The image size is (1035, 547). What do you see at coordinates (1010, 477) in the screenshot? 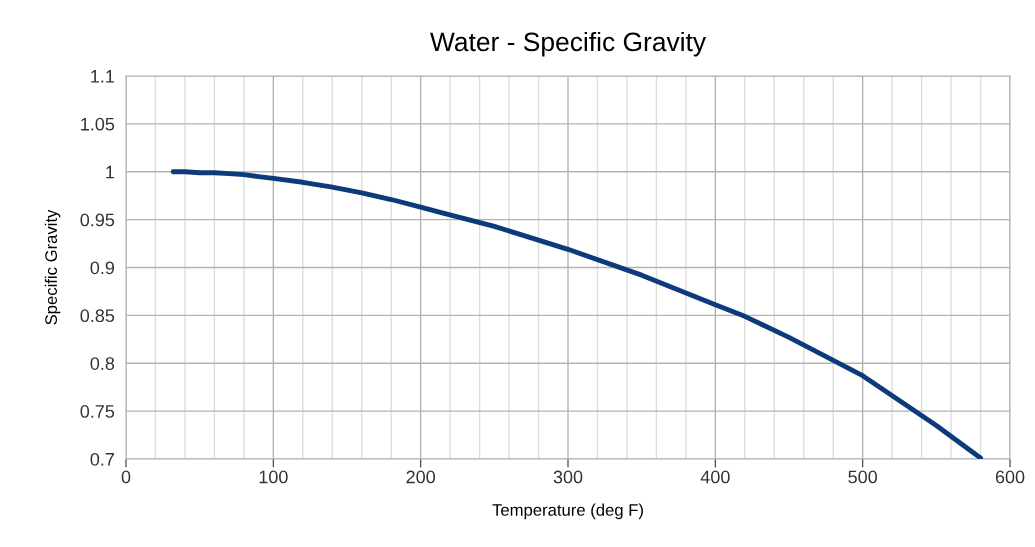
I see `x-tick-label: 600` at bounding box center [1010, 477].